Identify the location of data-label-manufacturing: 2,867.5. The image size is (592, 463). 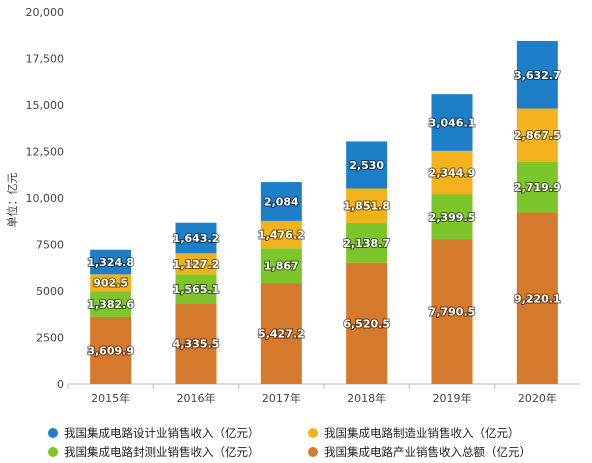
(537, 135).